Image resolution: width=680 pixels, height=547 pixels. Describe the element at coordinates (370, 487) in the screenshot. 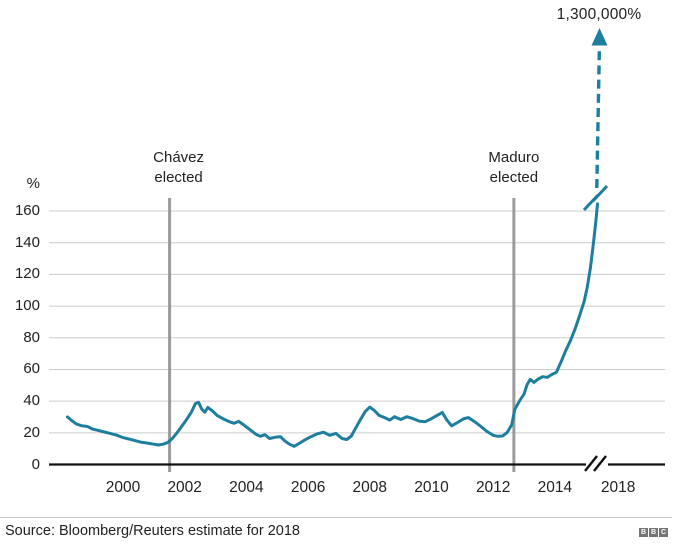

I see `x-tick-label: 2008` at that location.